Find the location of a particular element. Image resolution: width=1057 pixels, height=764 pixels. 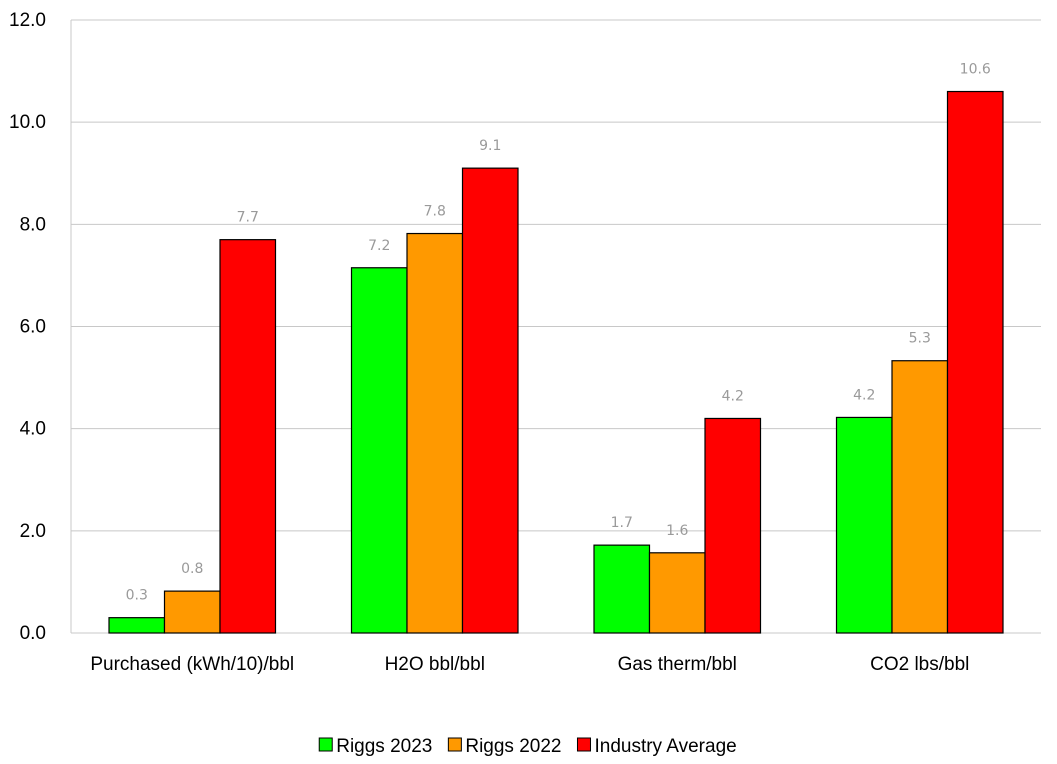

data-label: 0.8 is located at coordinates (192, 569).